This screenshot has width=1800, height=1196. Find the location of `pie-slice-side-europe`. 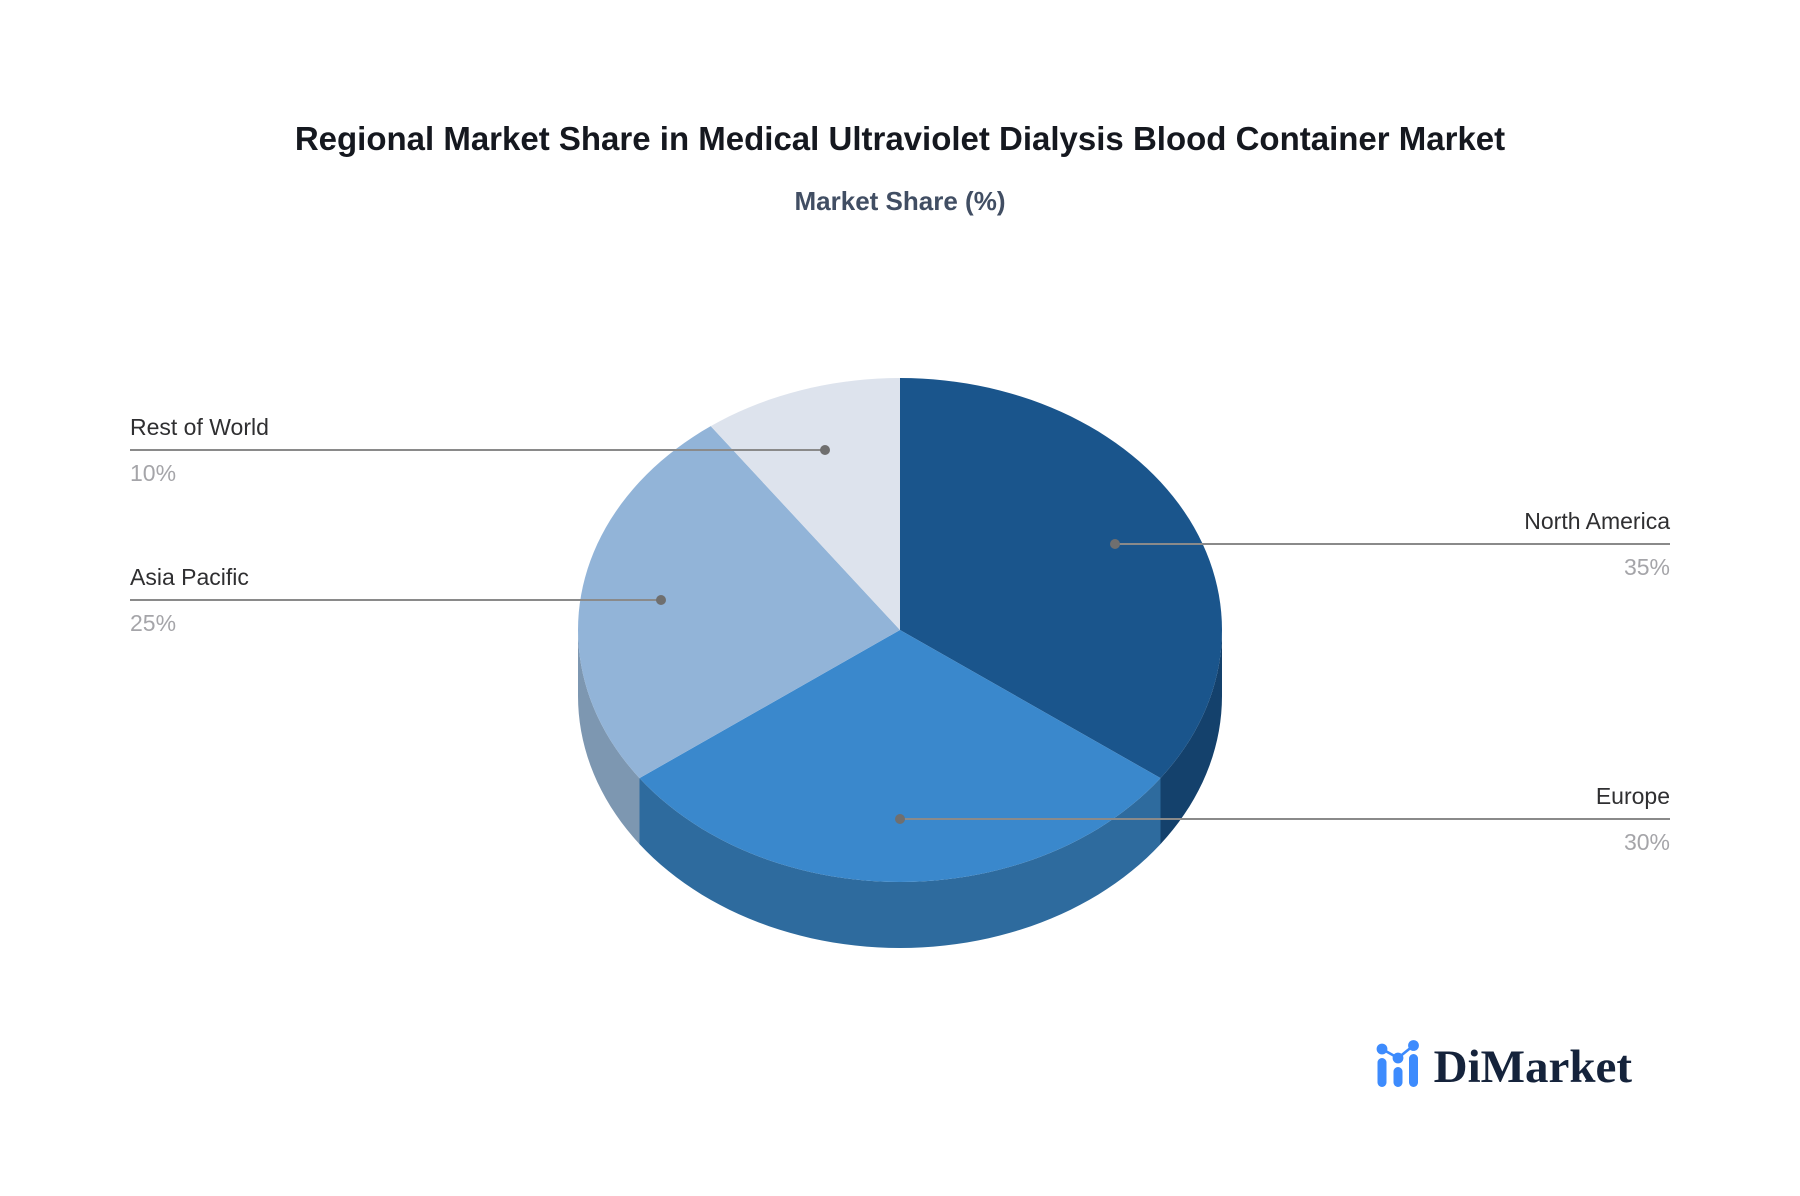

pie-slice-side-europe is located at coordinates (900, 863).